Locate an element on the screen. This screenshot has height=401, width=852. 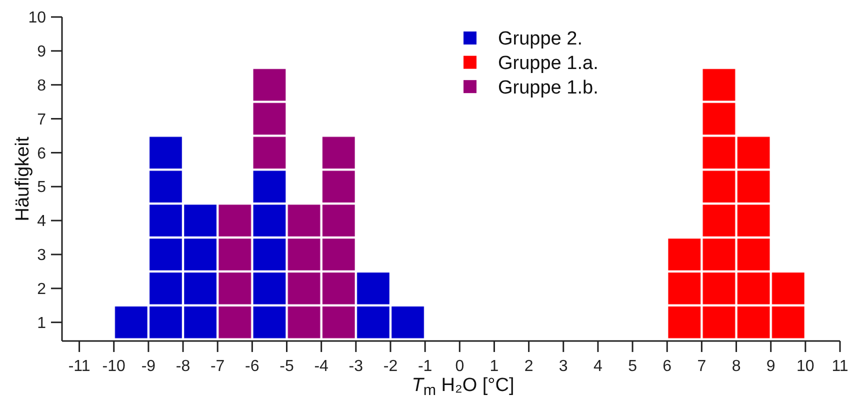
legend-label: Gruppe 1.a. is located at coordinates (548, 63).